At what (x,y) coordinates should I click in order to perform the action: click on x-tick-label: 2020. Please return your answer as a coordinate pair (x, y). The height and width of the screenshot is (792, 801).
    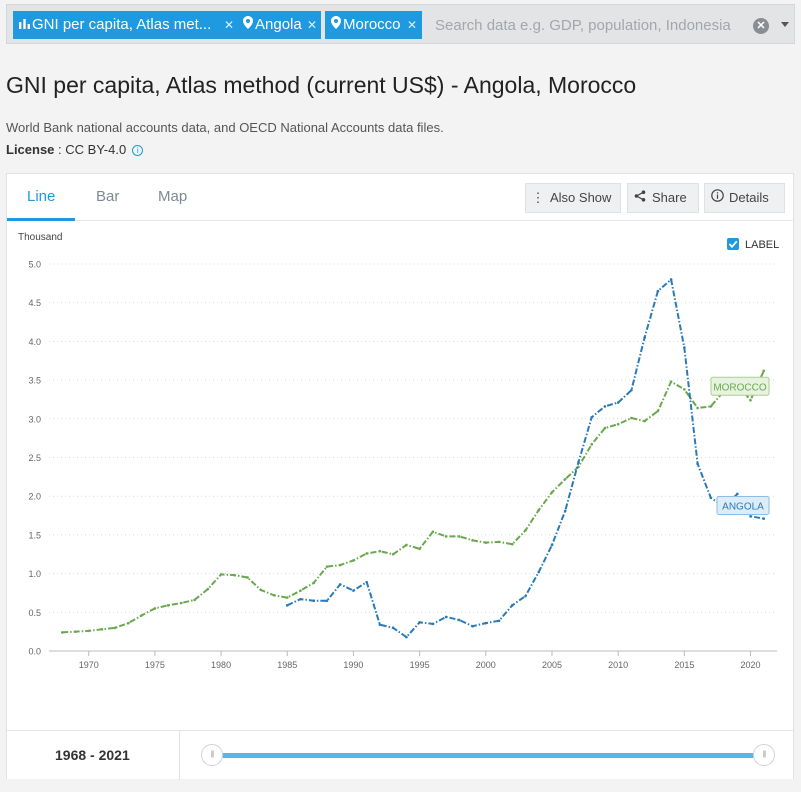
    Looking at the image, I should click on (751, 665).